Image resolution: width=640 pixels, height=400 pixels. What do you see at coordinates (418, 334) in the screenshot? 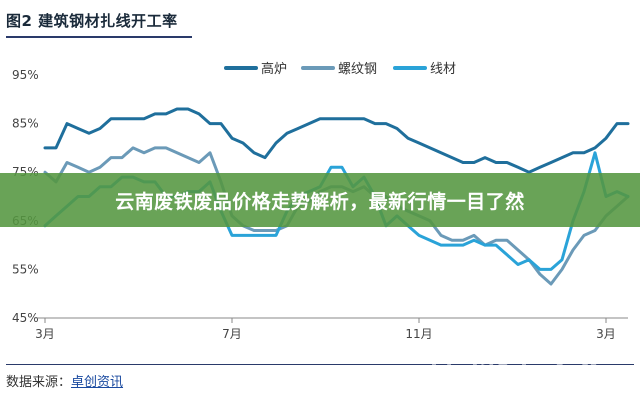
I see `x-tick-label: 11月` at bounding box center [418, 334].